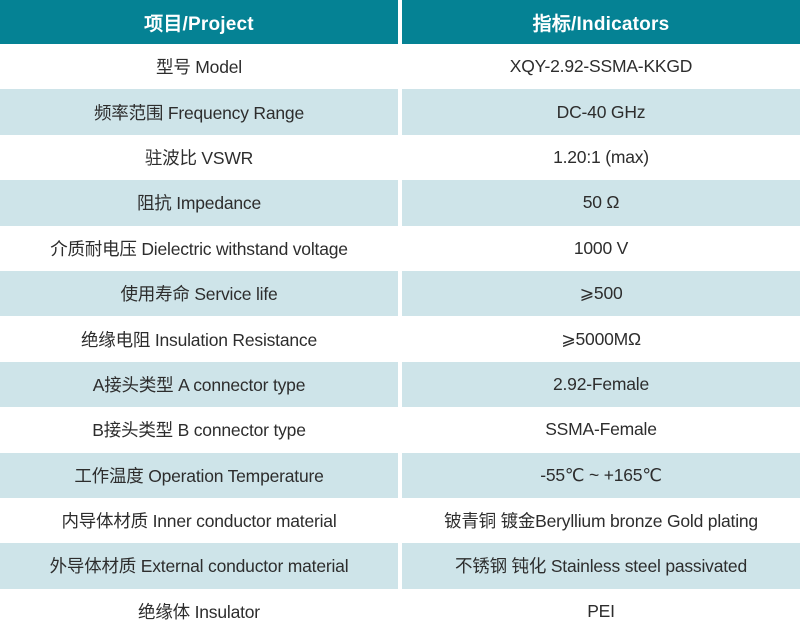 The image size is (800, 634). What do you see at coordinates (601, 248) in the screenshot?
I see `indicator-cell: 1000 V` at bounding box center [601, 248].